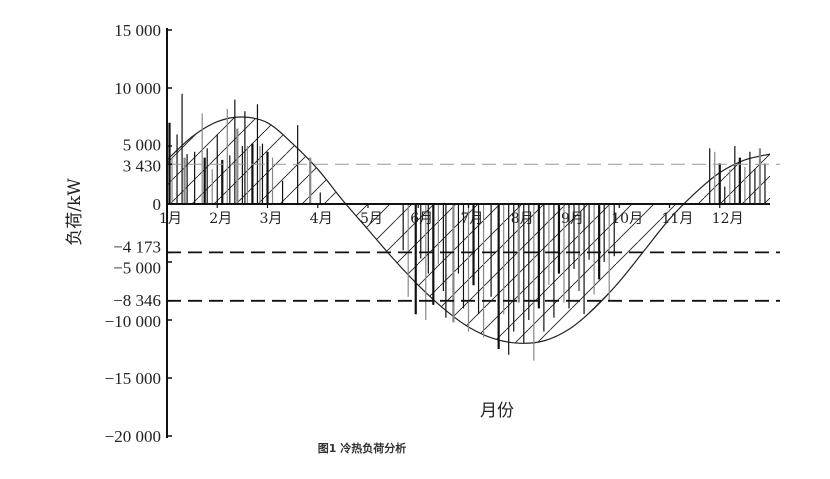 This screenshot has width=830, height=479. I want to click on y-tick-label: 15 000, so click(137, 30).